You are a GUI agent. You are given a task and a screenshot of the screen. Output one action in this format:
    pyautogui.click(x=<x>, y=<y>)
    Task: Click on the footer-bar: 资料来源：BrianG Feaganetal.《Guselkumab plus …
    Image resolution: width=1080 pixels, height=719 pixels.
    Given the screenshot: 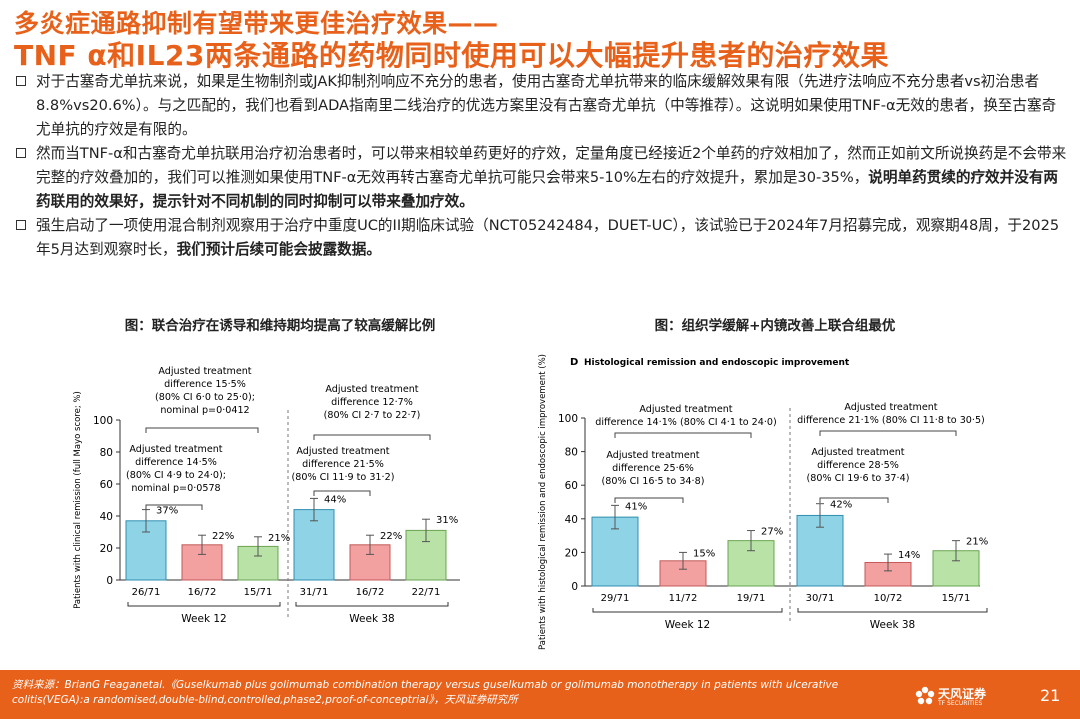 What is the action you would take?
    pyautogui.click(x=540, y=694)
    